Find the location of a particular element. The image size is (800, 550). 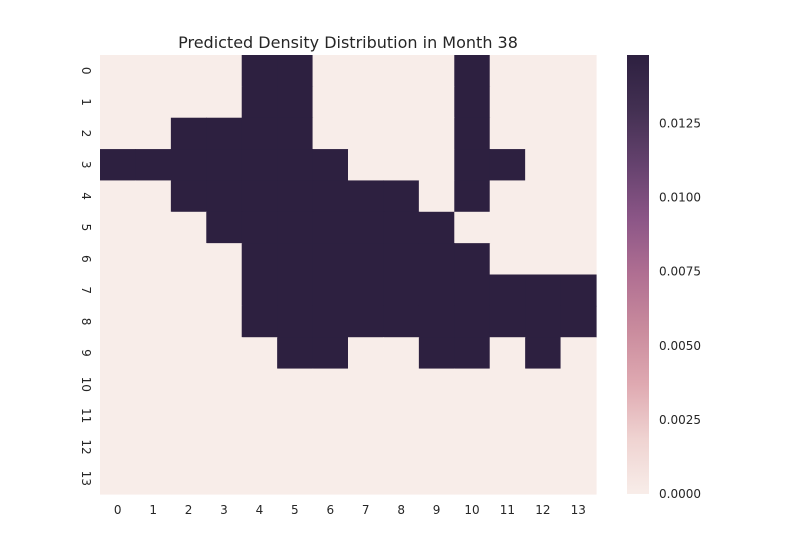

x-tick-label: 10 is located at coordinates (471, 510).